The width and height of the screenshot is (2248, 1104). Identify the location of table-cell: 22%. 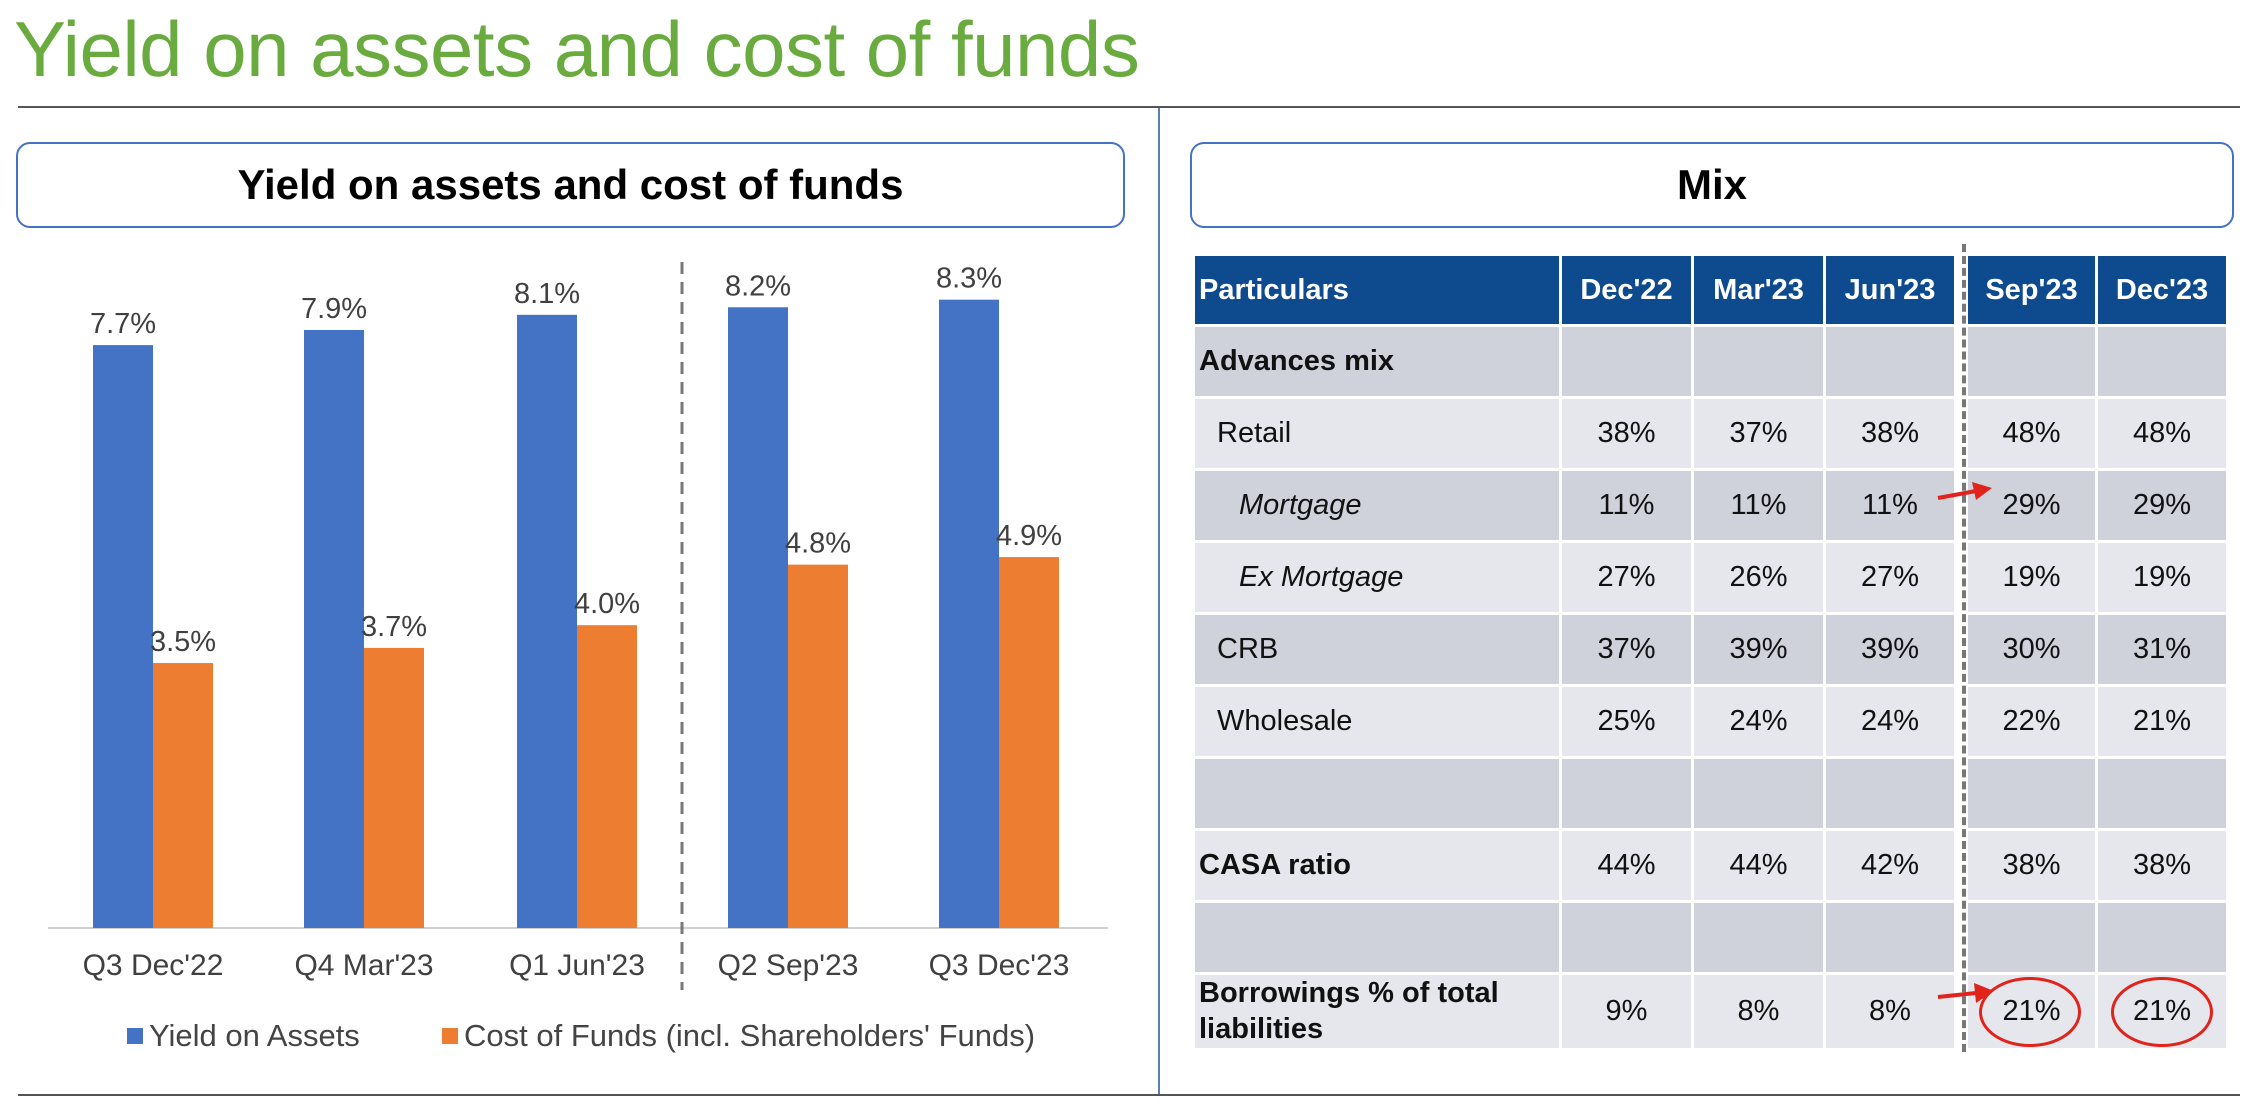
(2031, 721).